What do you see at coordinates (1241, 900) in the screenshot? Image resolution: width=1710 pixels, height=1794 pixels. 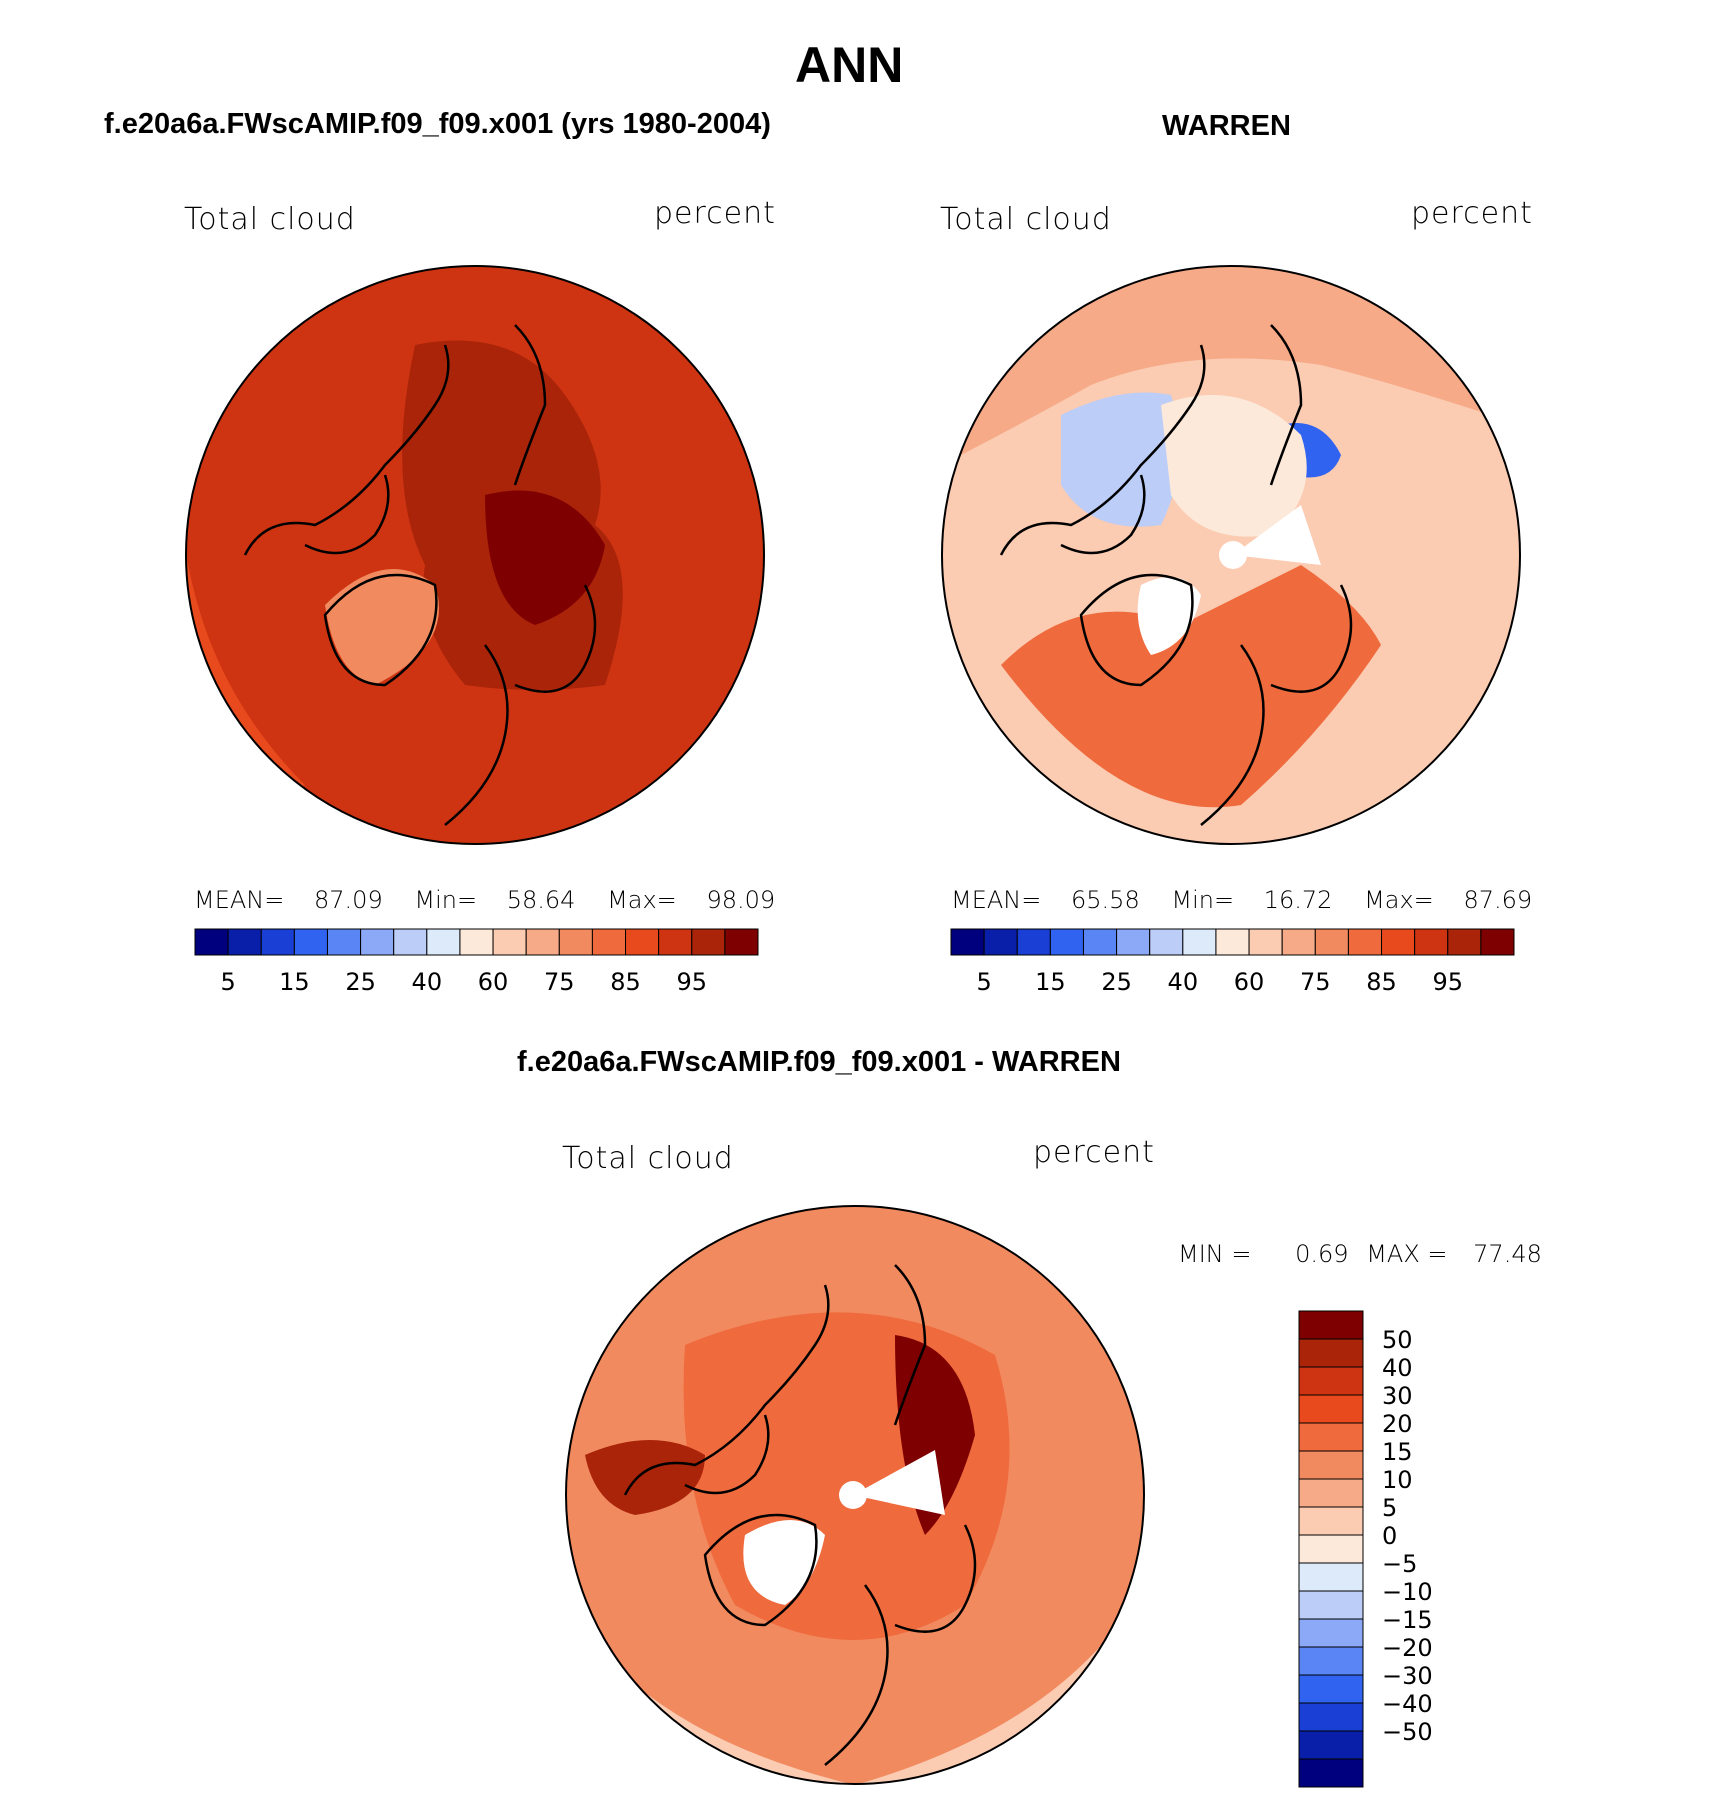 I see `obs-stats: MEAN= 65.58 Min= 16.72 Max= 87.69` at bounding box center [1241, 900].